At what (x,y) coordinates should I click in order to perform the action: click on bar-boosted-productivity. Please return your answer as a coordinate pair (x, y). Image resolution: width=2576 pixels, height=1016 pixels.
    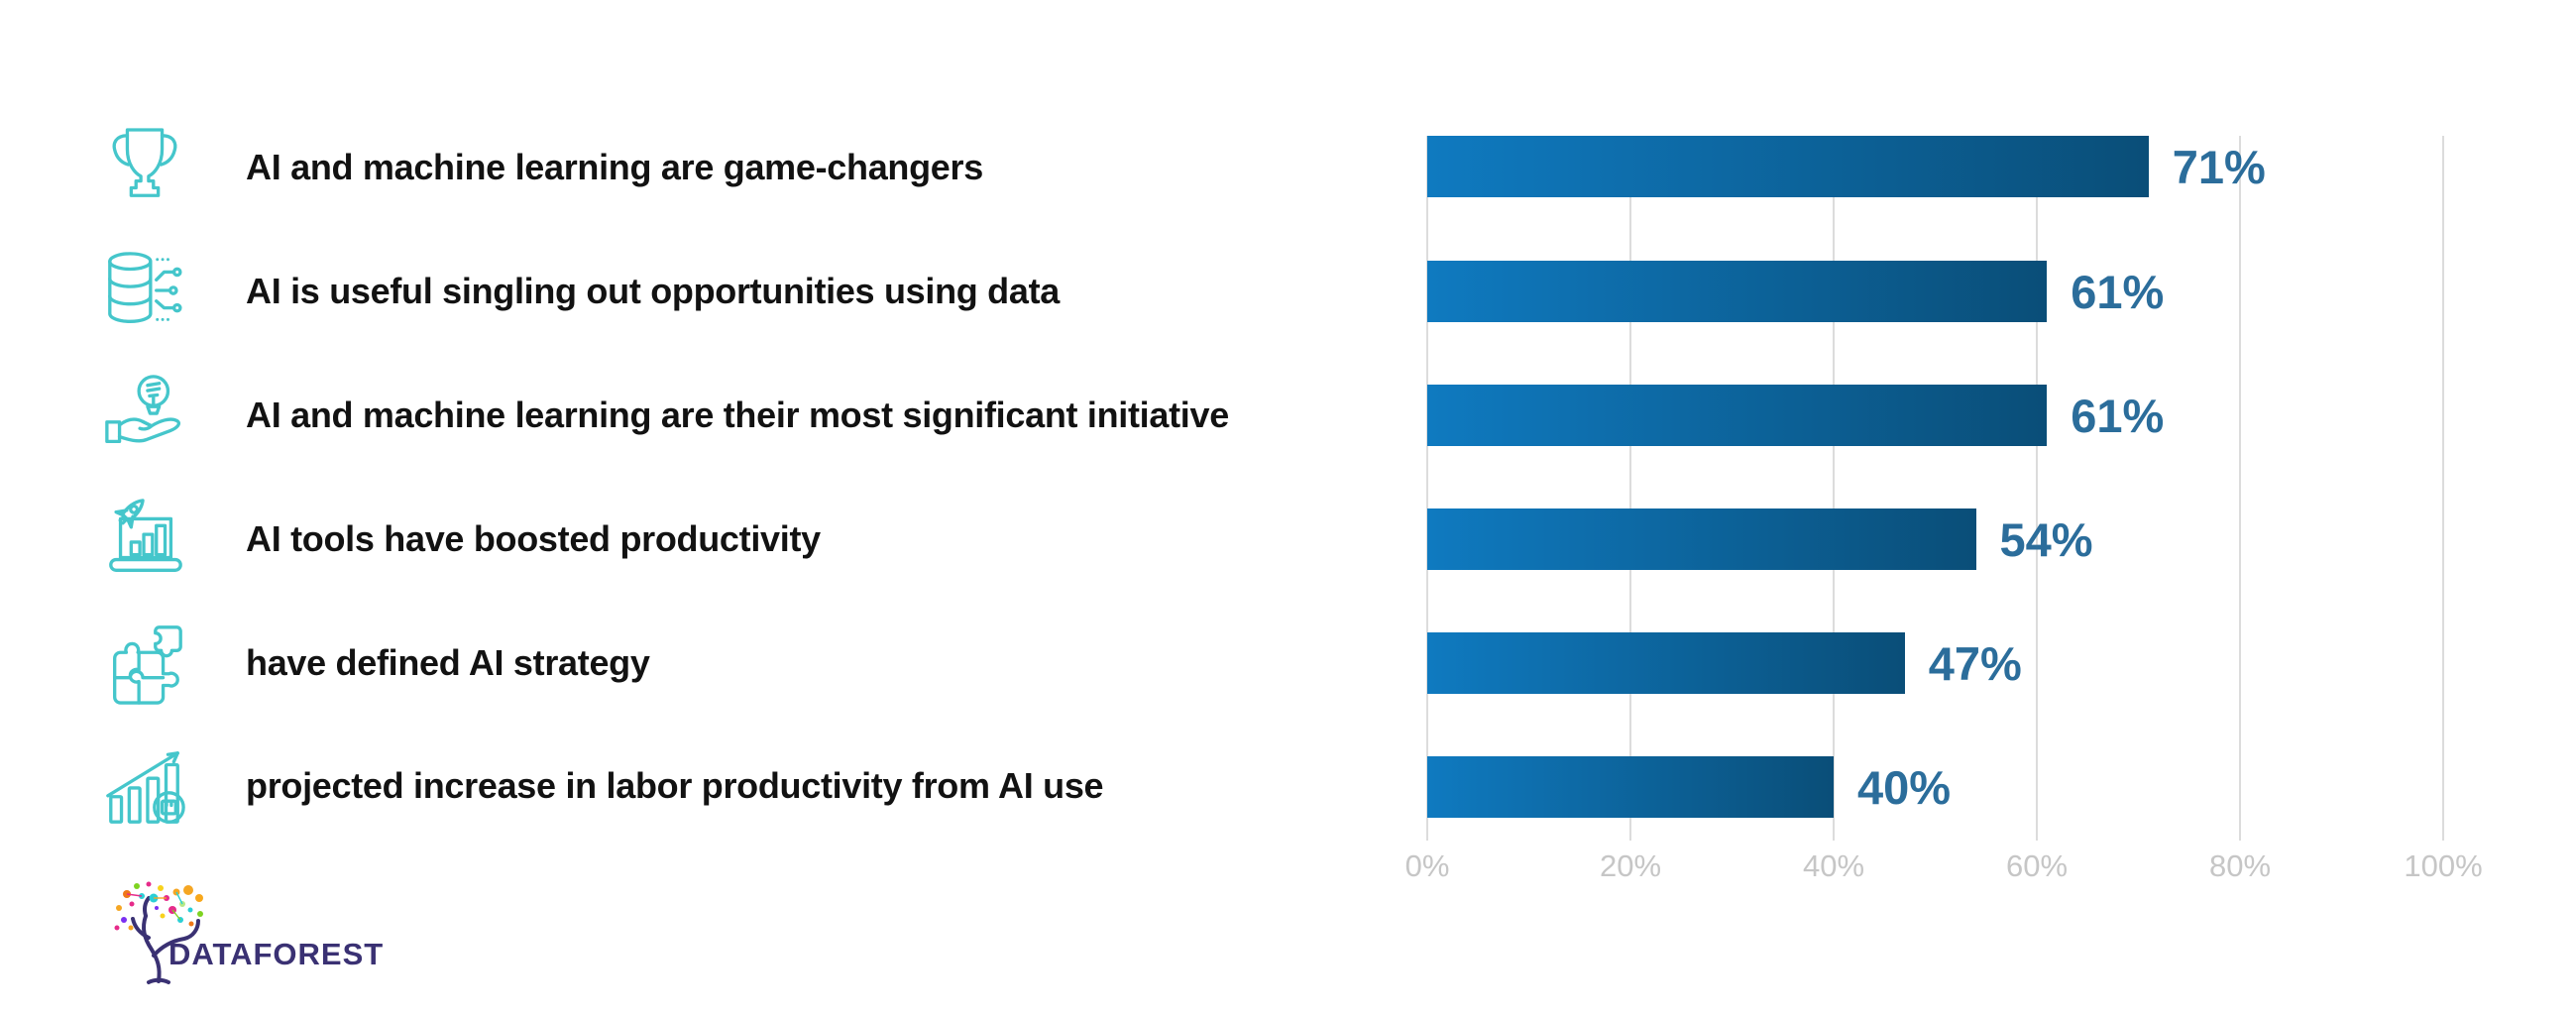
    Looking at the image, I should click on (1701, 539).